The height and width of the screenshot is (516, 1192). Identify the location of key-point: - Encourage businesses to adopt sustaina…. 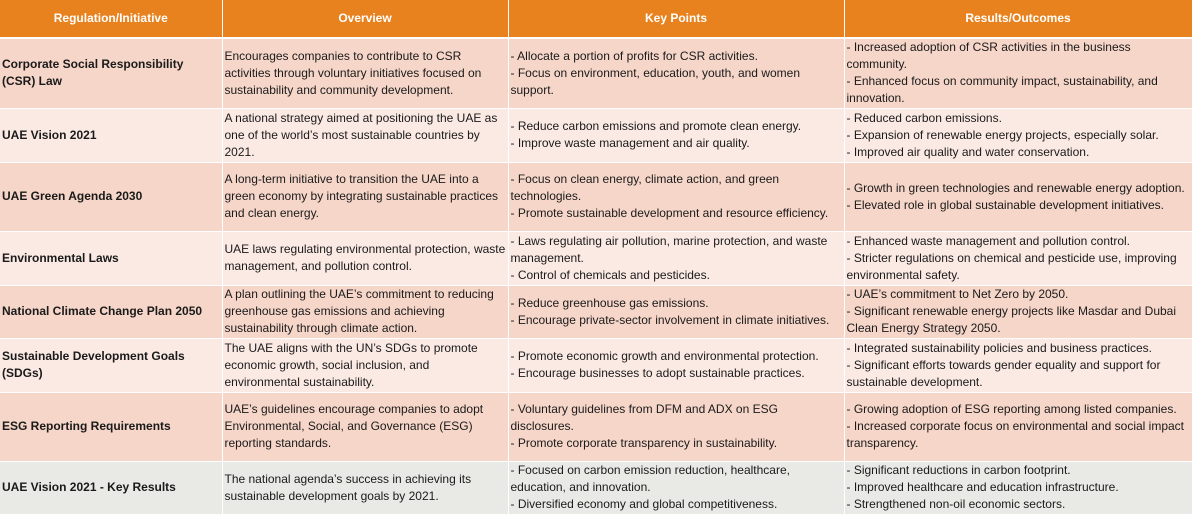
(657, 373).